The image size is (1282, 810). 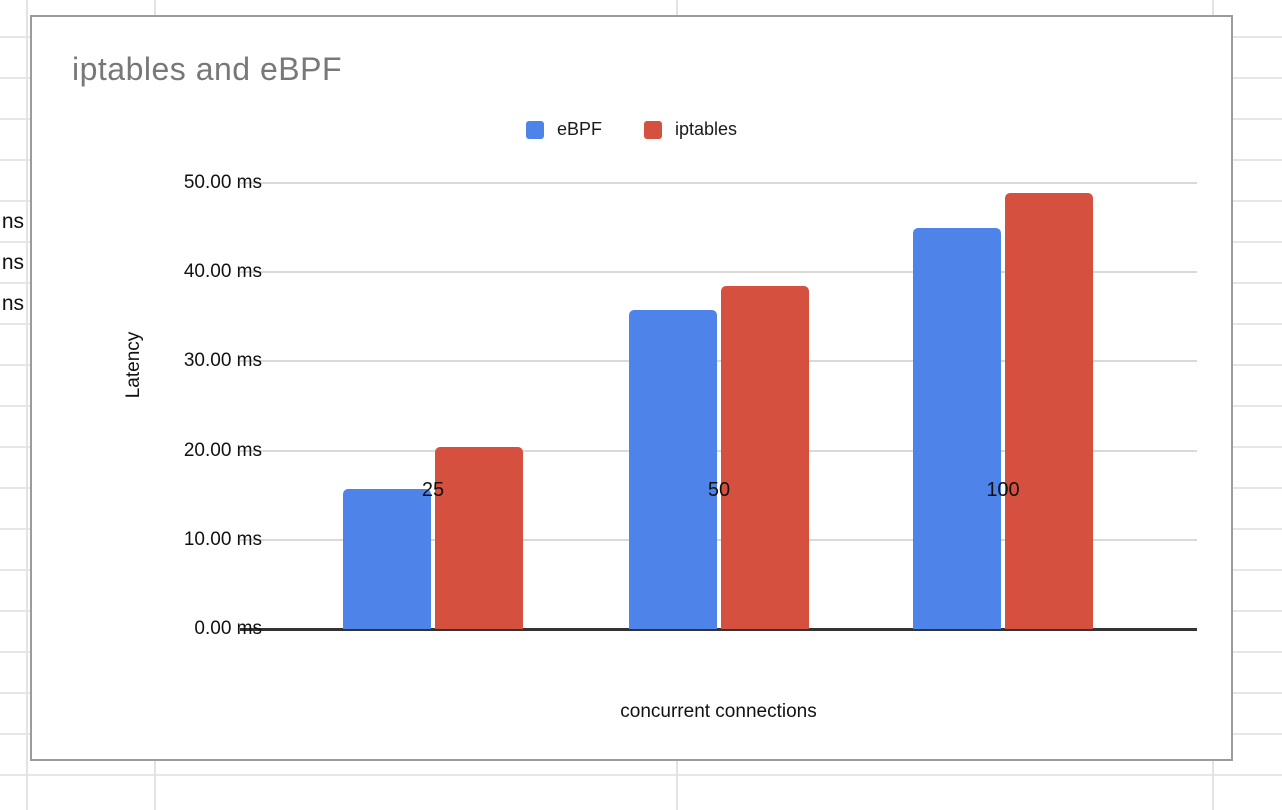 I want to click on y-tick-label: 40.00 ms, so click(x=222, y=272).